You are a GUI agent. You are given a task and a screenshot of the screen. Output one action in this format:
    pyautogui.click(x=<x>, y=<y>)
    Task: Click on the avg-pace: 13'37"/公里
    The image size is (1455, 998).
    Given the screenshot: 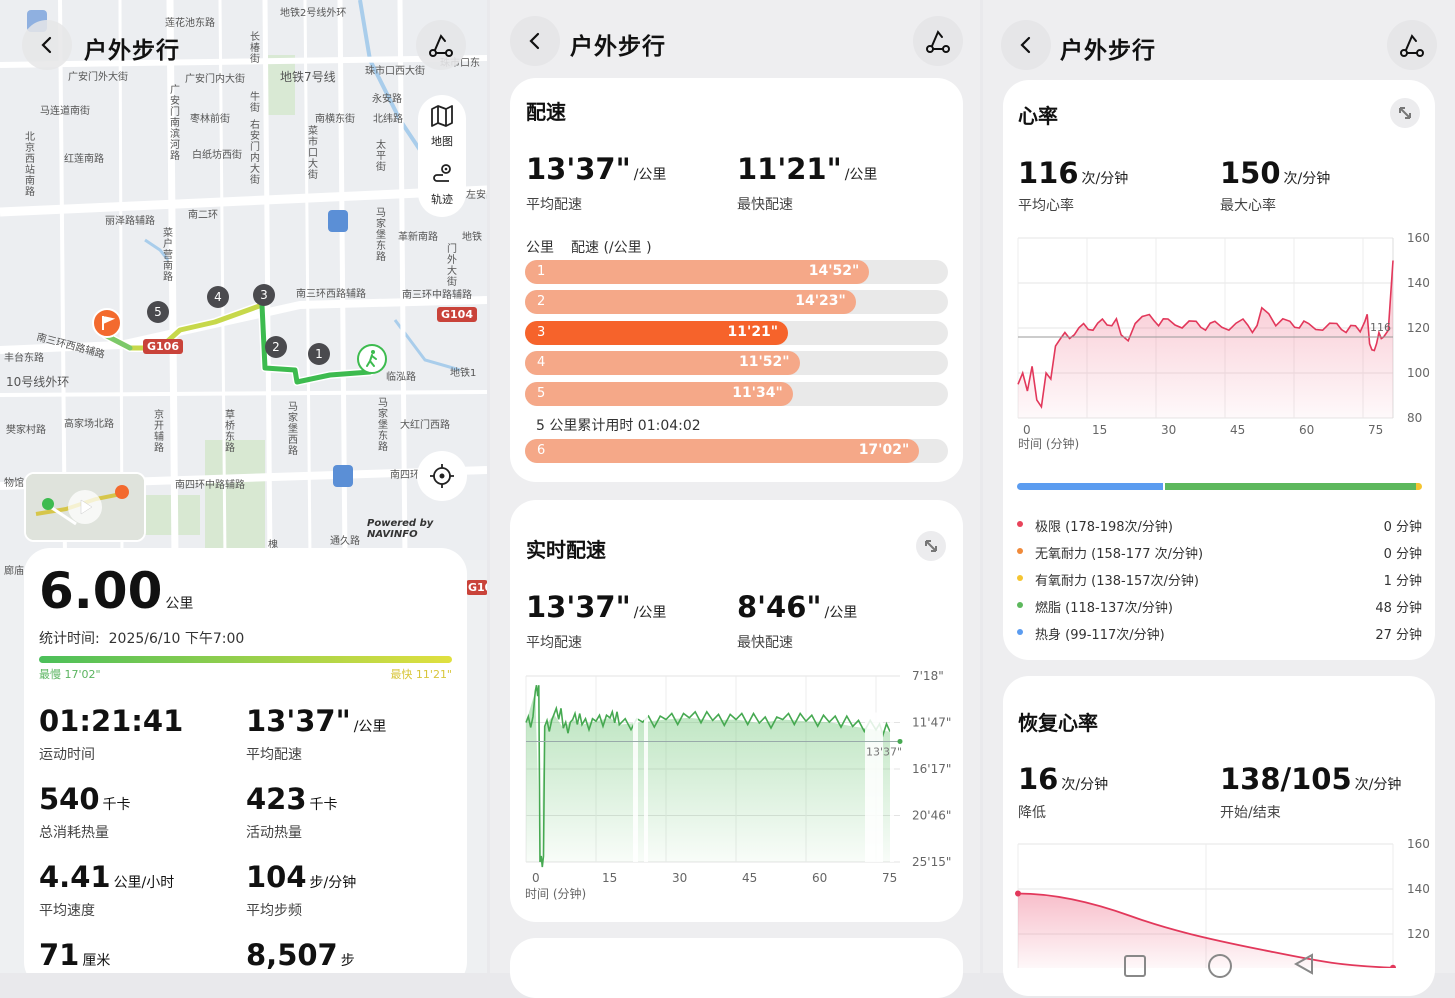 What is the action you would take?
    pyautogui.click(x=596, y=169)
    